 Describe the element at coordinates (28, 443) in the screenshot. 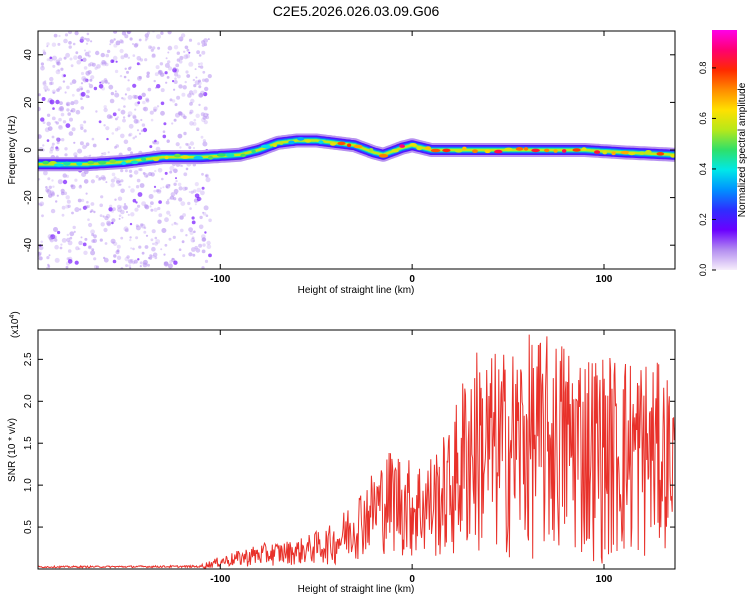

I see `snr-y-tick-label: 1.5` at that location.